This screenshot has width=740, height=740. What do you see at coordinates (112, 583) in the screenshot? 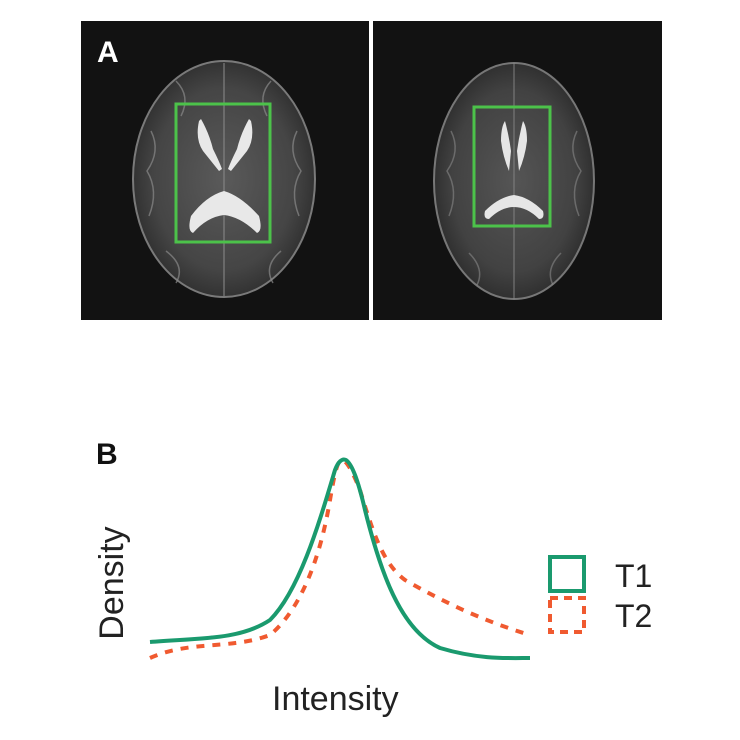
I see `y-axis-label: Density` at bounding box center [112, 583].